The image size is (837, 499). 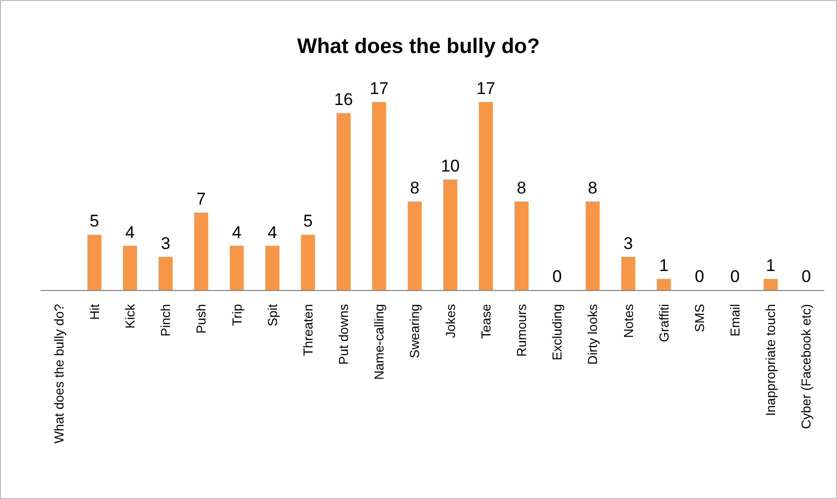 I want to click on chart-title: What does the bully do?, so click(x=418, y=46).